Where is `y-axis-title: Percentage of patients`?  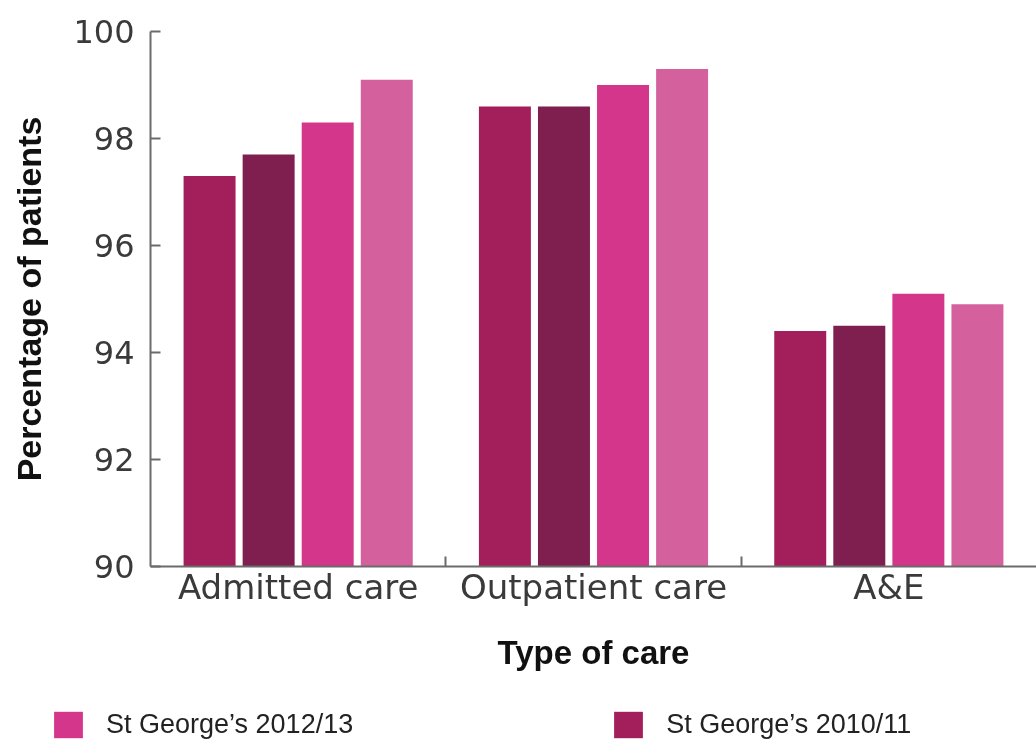
y-axis-title: Percentage of patients is located at coordinates (29, 299).